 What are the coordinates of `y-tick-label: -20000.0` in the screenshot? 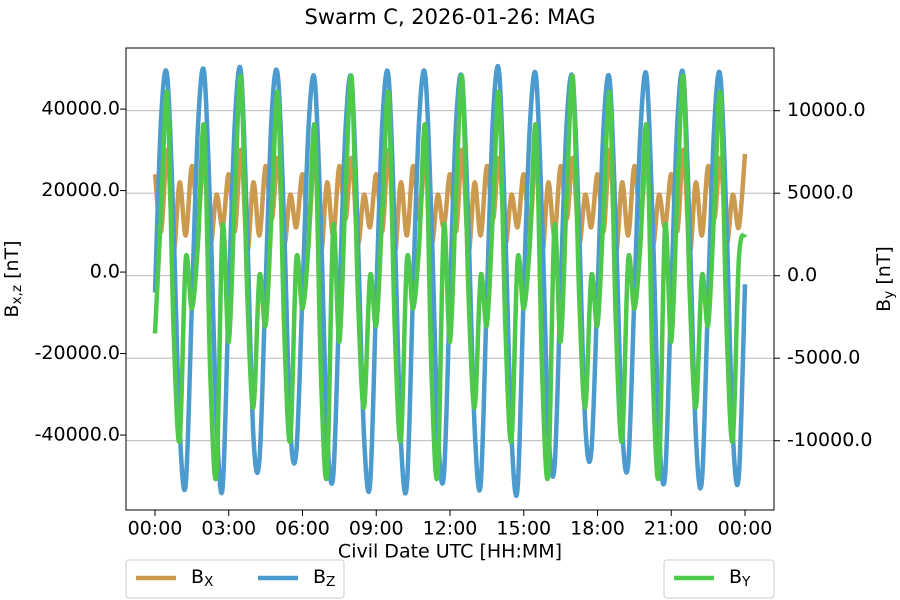 It's located at (77, 353).